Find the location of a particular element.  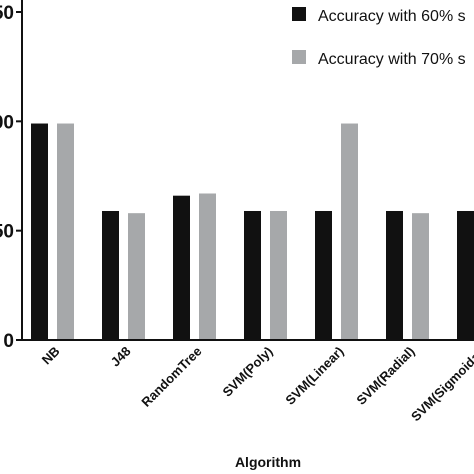

x-axis-title: Algorithm is located at coordinates (268, 462).